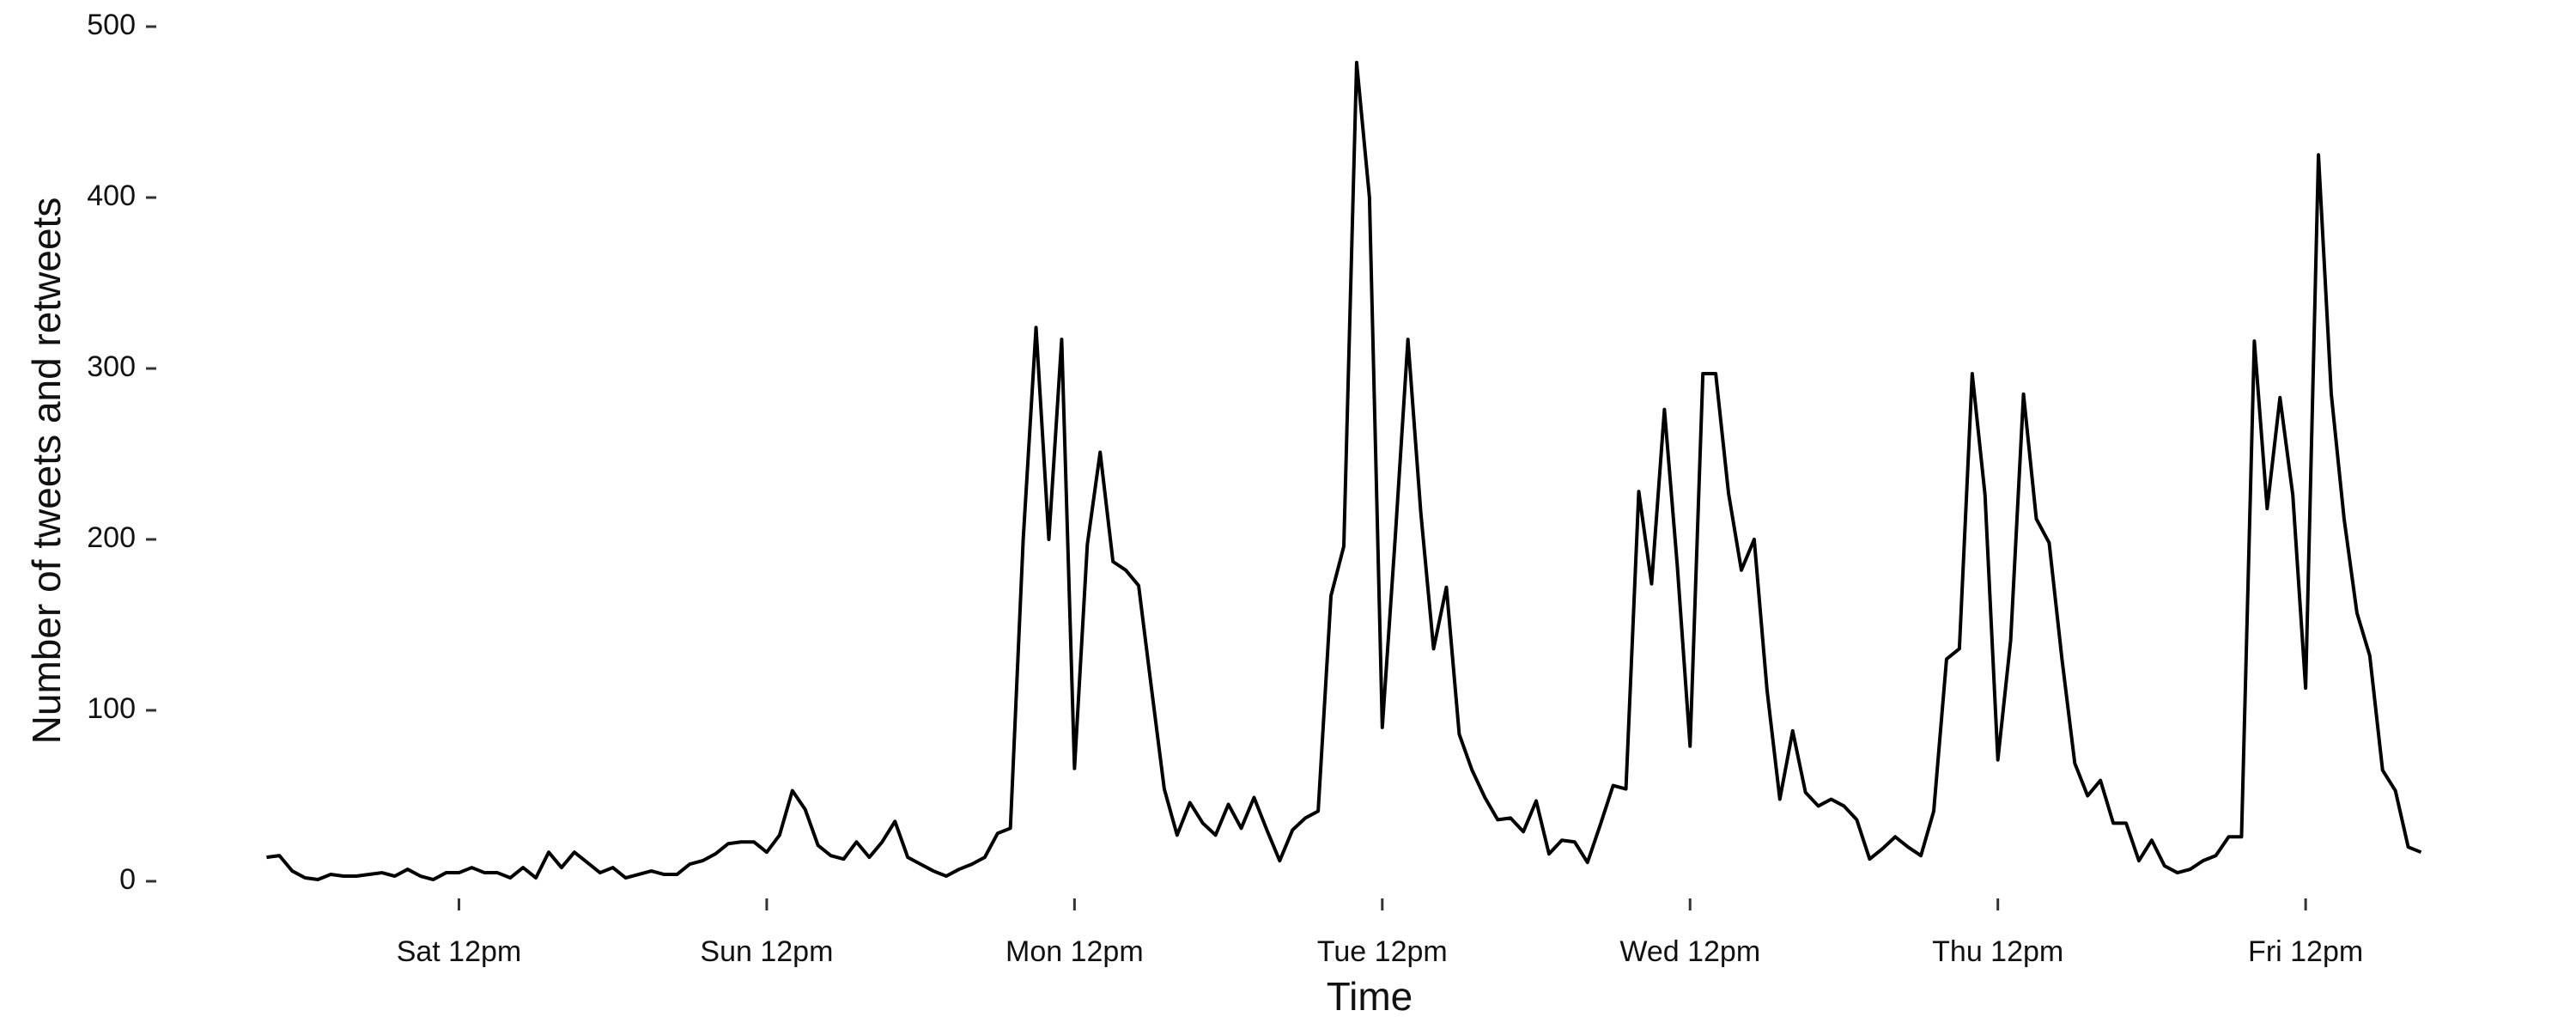 The width and height of the screenshot is (2576, 1035). I want to click on x-tick-label: Tue 12pm, so click(1382, 951).